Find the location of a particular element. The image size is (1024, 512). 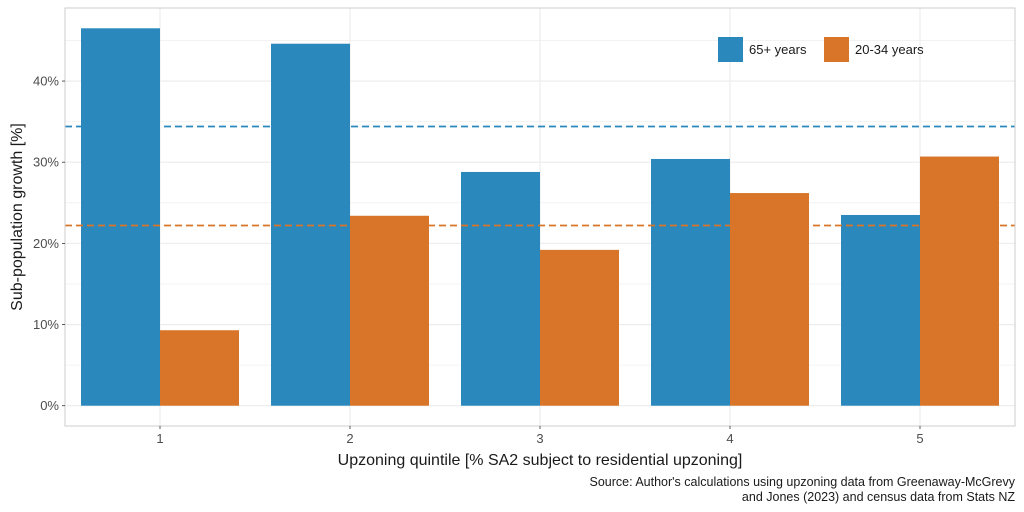

bar-20-34-q2 is located at coordinates (389, 310).